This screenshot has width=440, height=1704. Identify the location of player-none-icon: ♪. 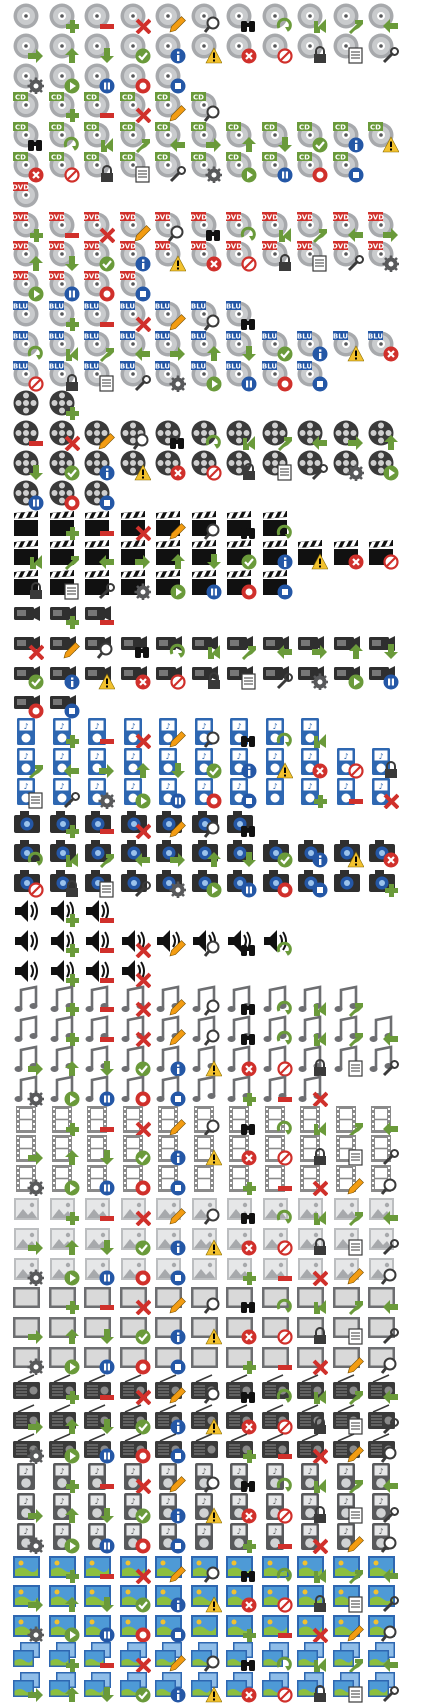
(28, 733).